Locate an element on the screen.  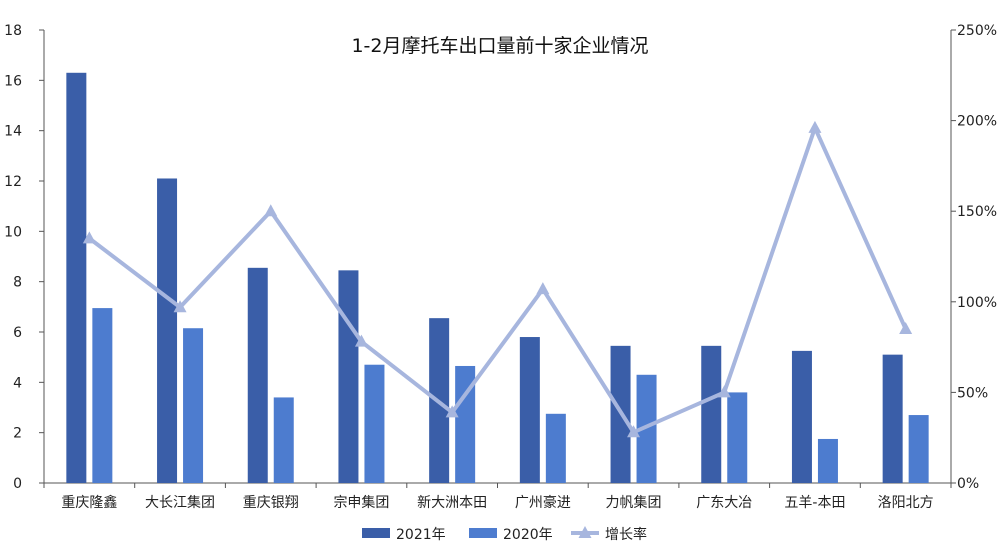
y-left-tick-label: 4 is located at coordinates (17, 383).